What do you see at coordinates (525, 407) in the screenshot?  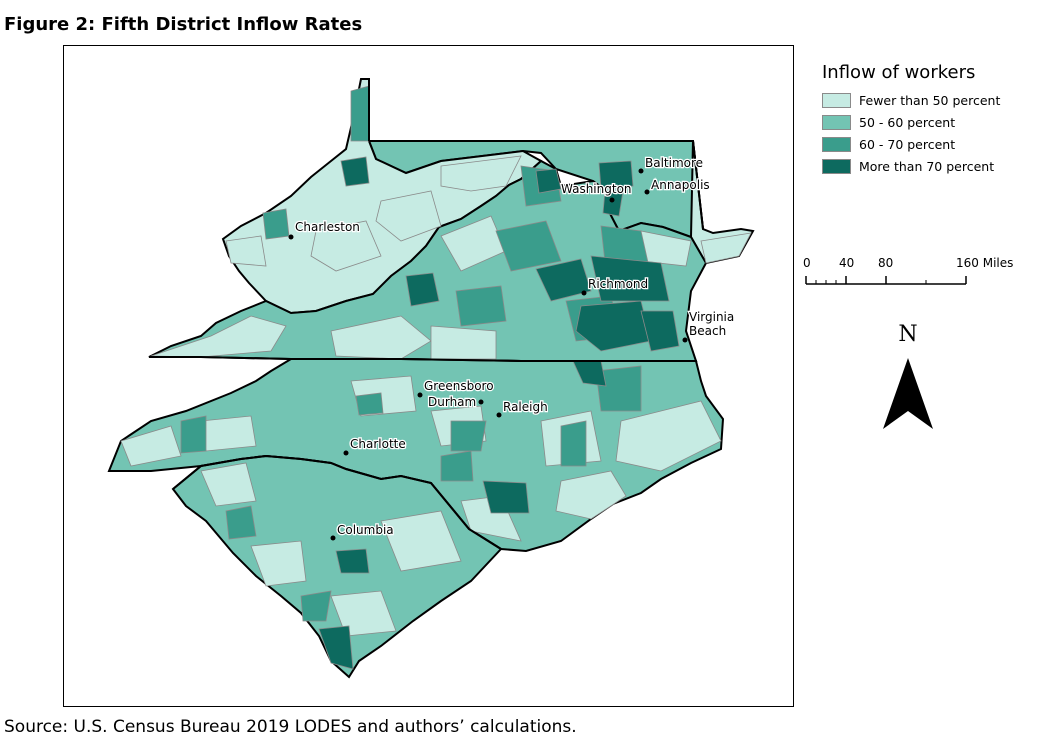 I see `city-label-raleigh: Raleigh` at bounding box center [525, 407].